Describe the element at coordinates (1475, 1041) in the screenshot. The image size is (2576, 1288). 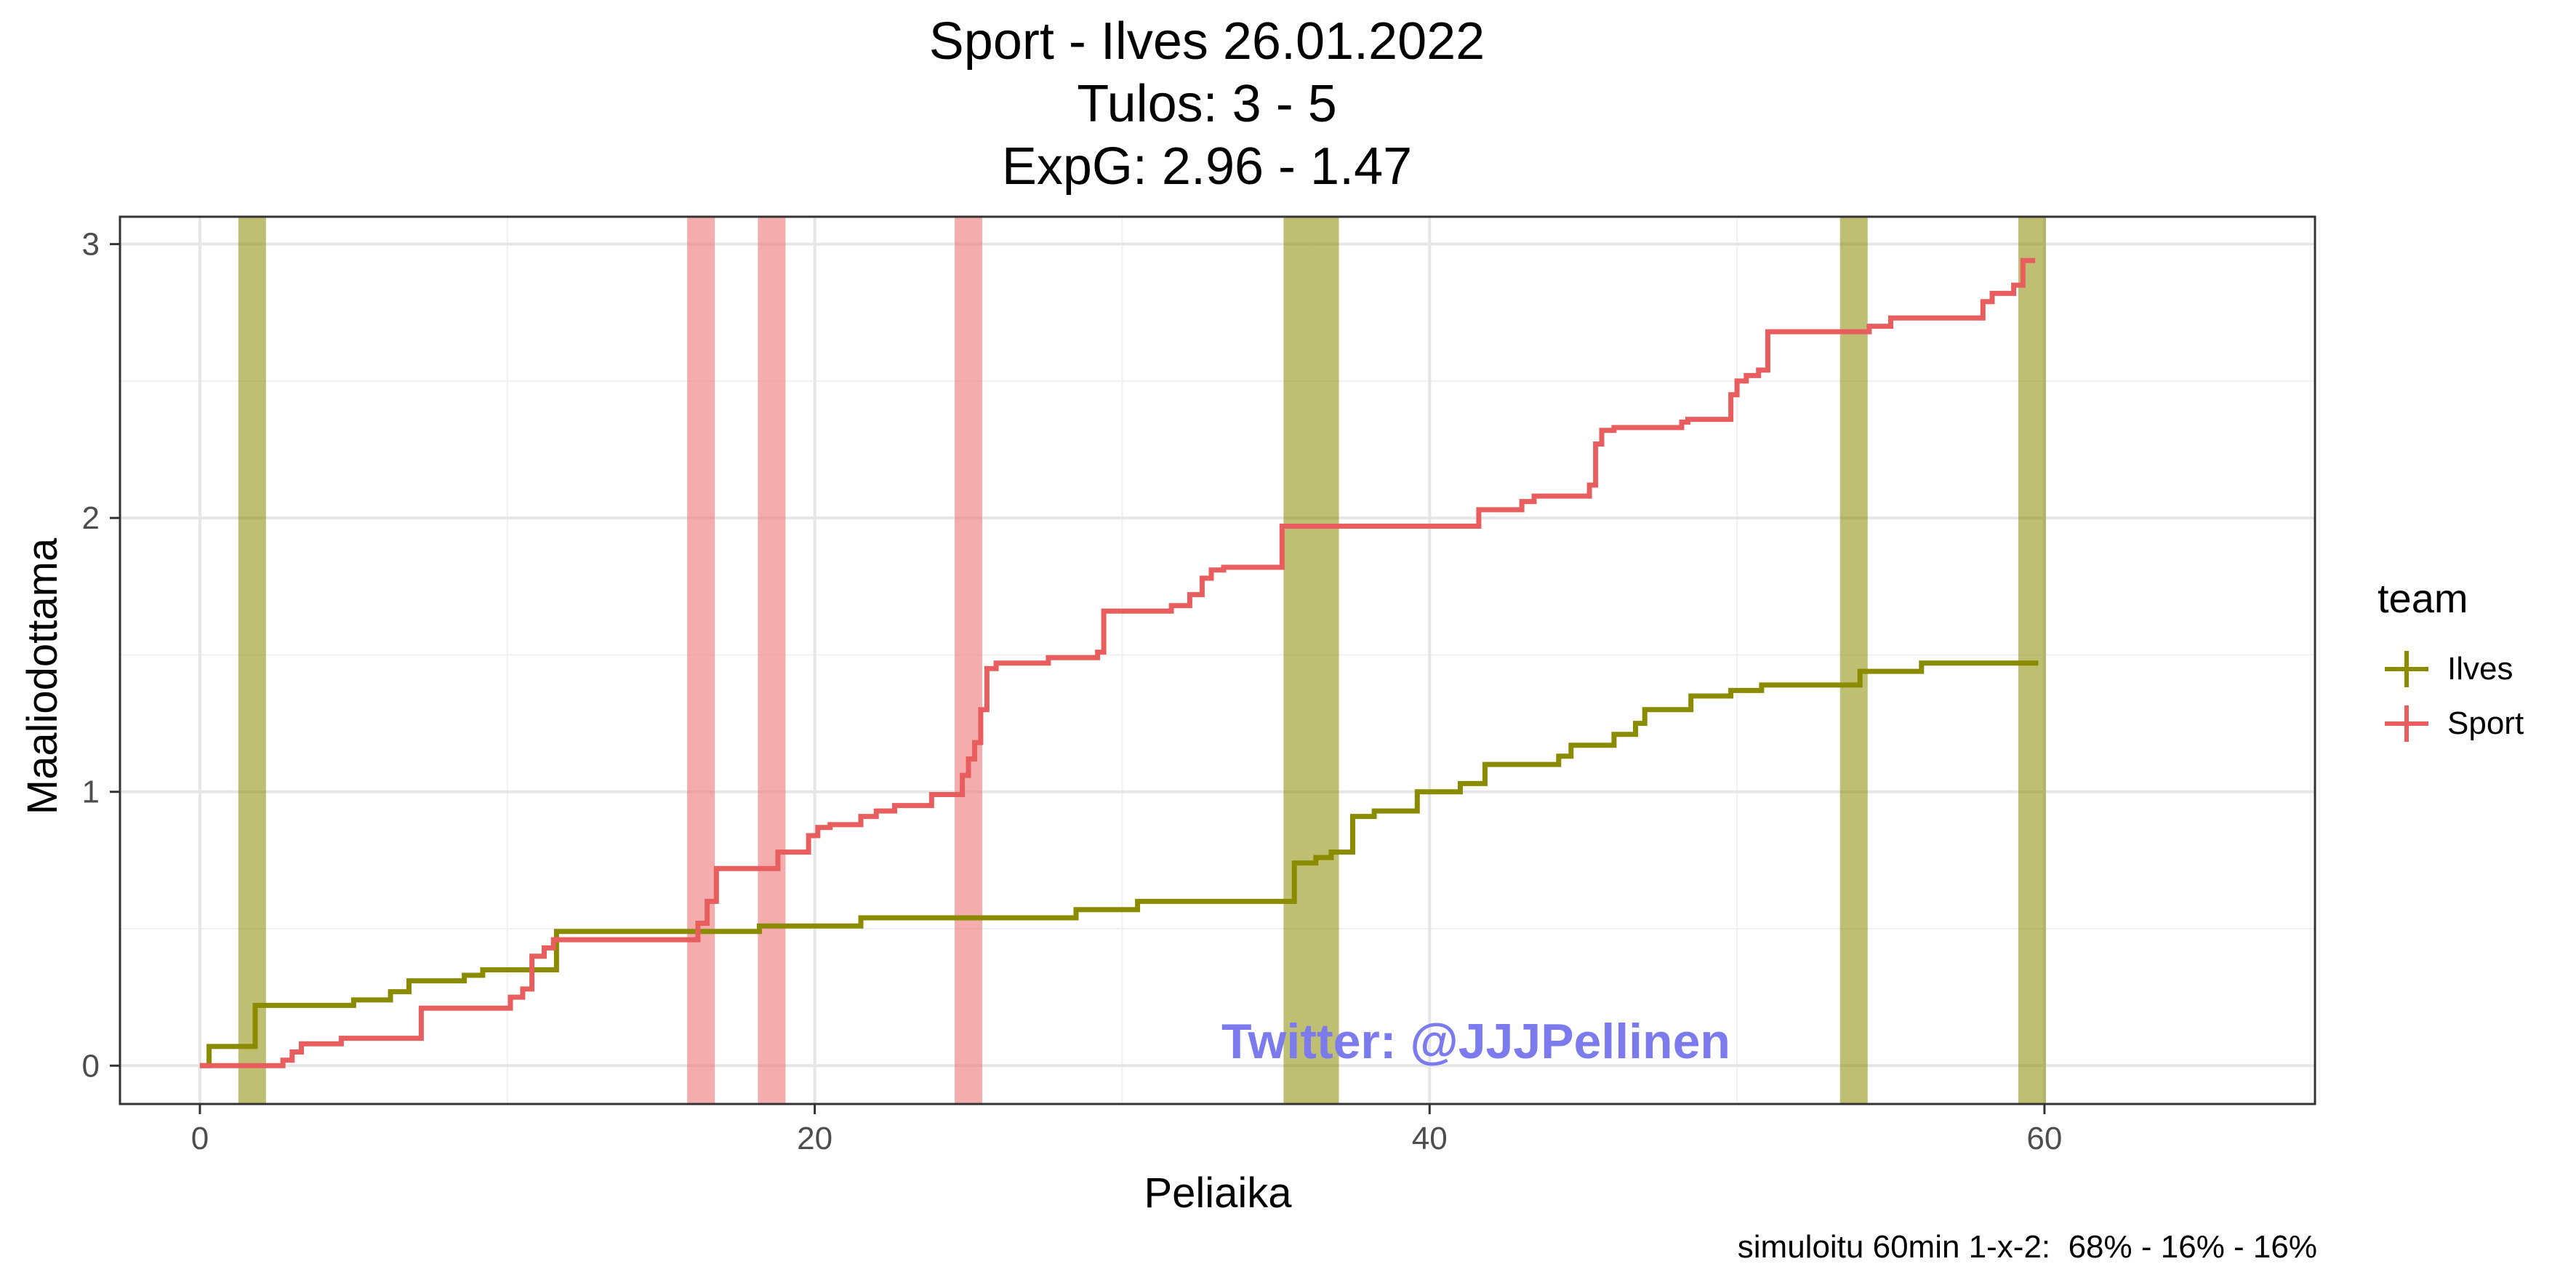
I see `watermark: Twitter: @JJJPellinen` at that location.